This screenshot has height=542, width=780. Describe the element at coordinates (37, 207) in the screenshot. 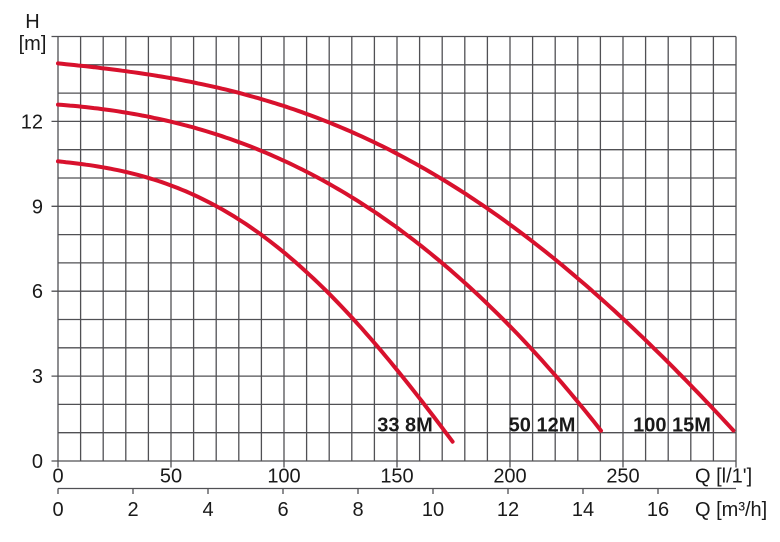

I see `svg-text: 9` at that location.